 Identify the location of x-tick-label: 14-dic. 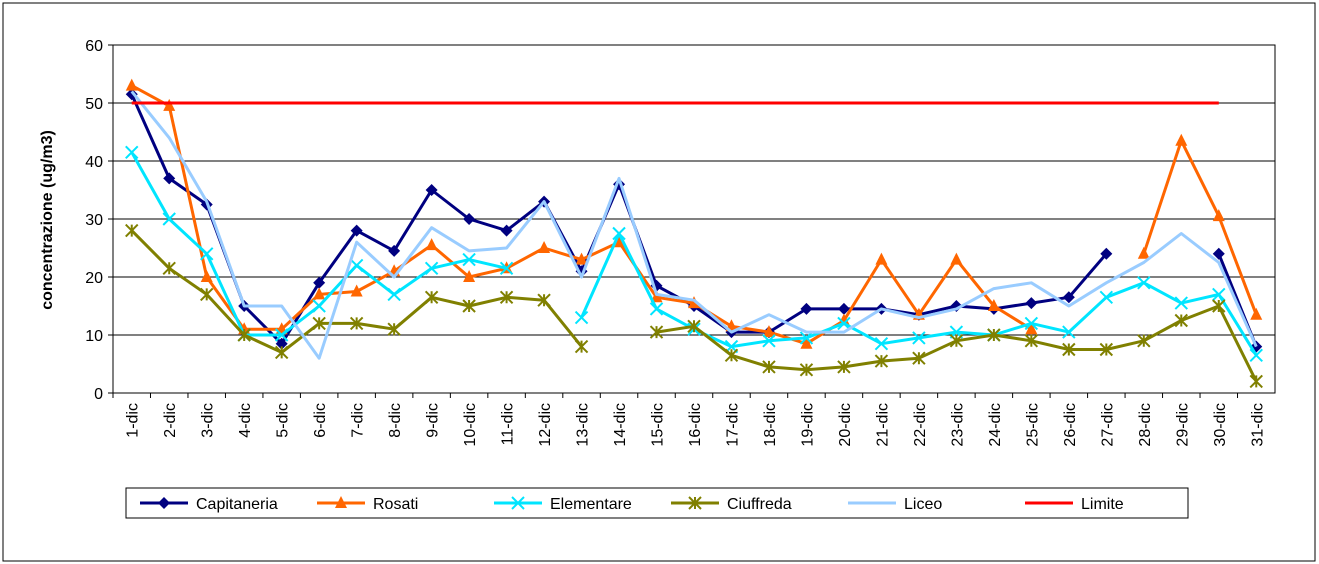
(620, 425).